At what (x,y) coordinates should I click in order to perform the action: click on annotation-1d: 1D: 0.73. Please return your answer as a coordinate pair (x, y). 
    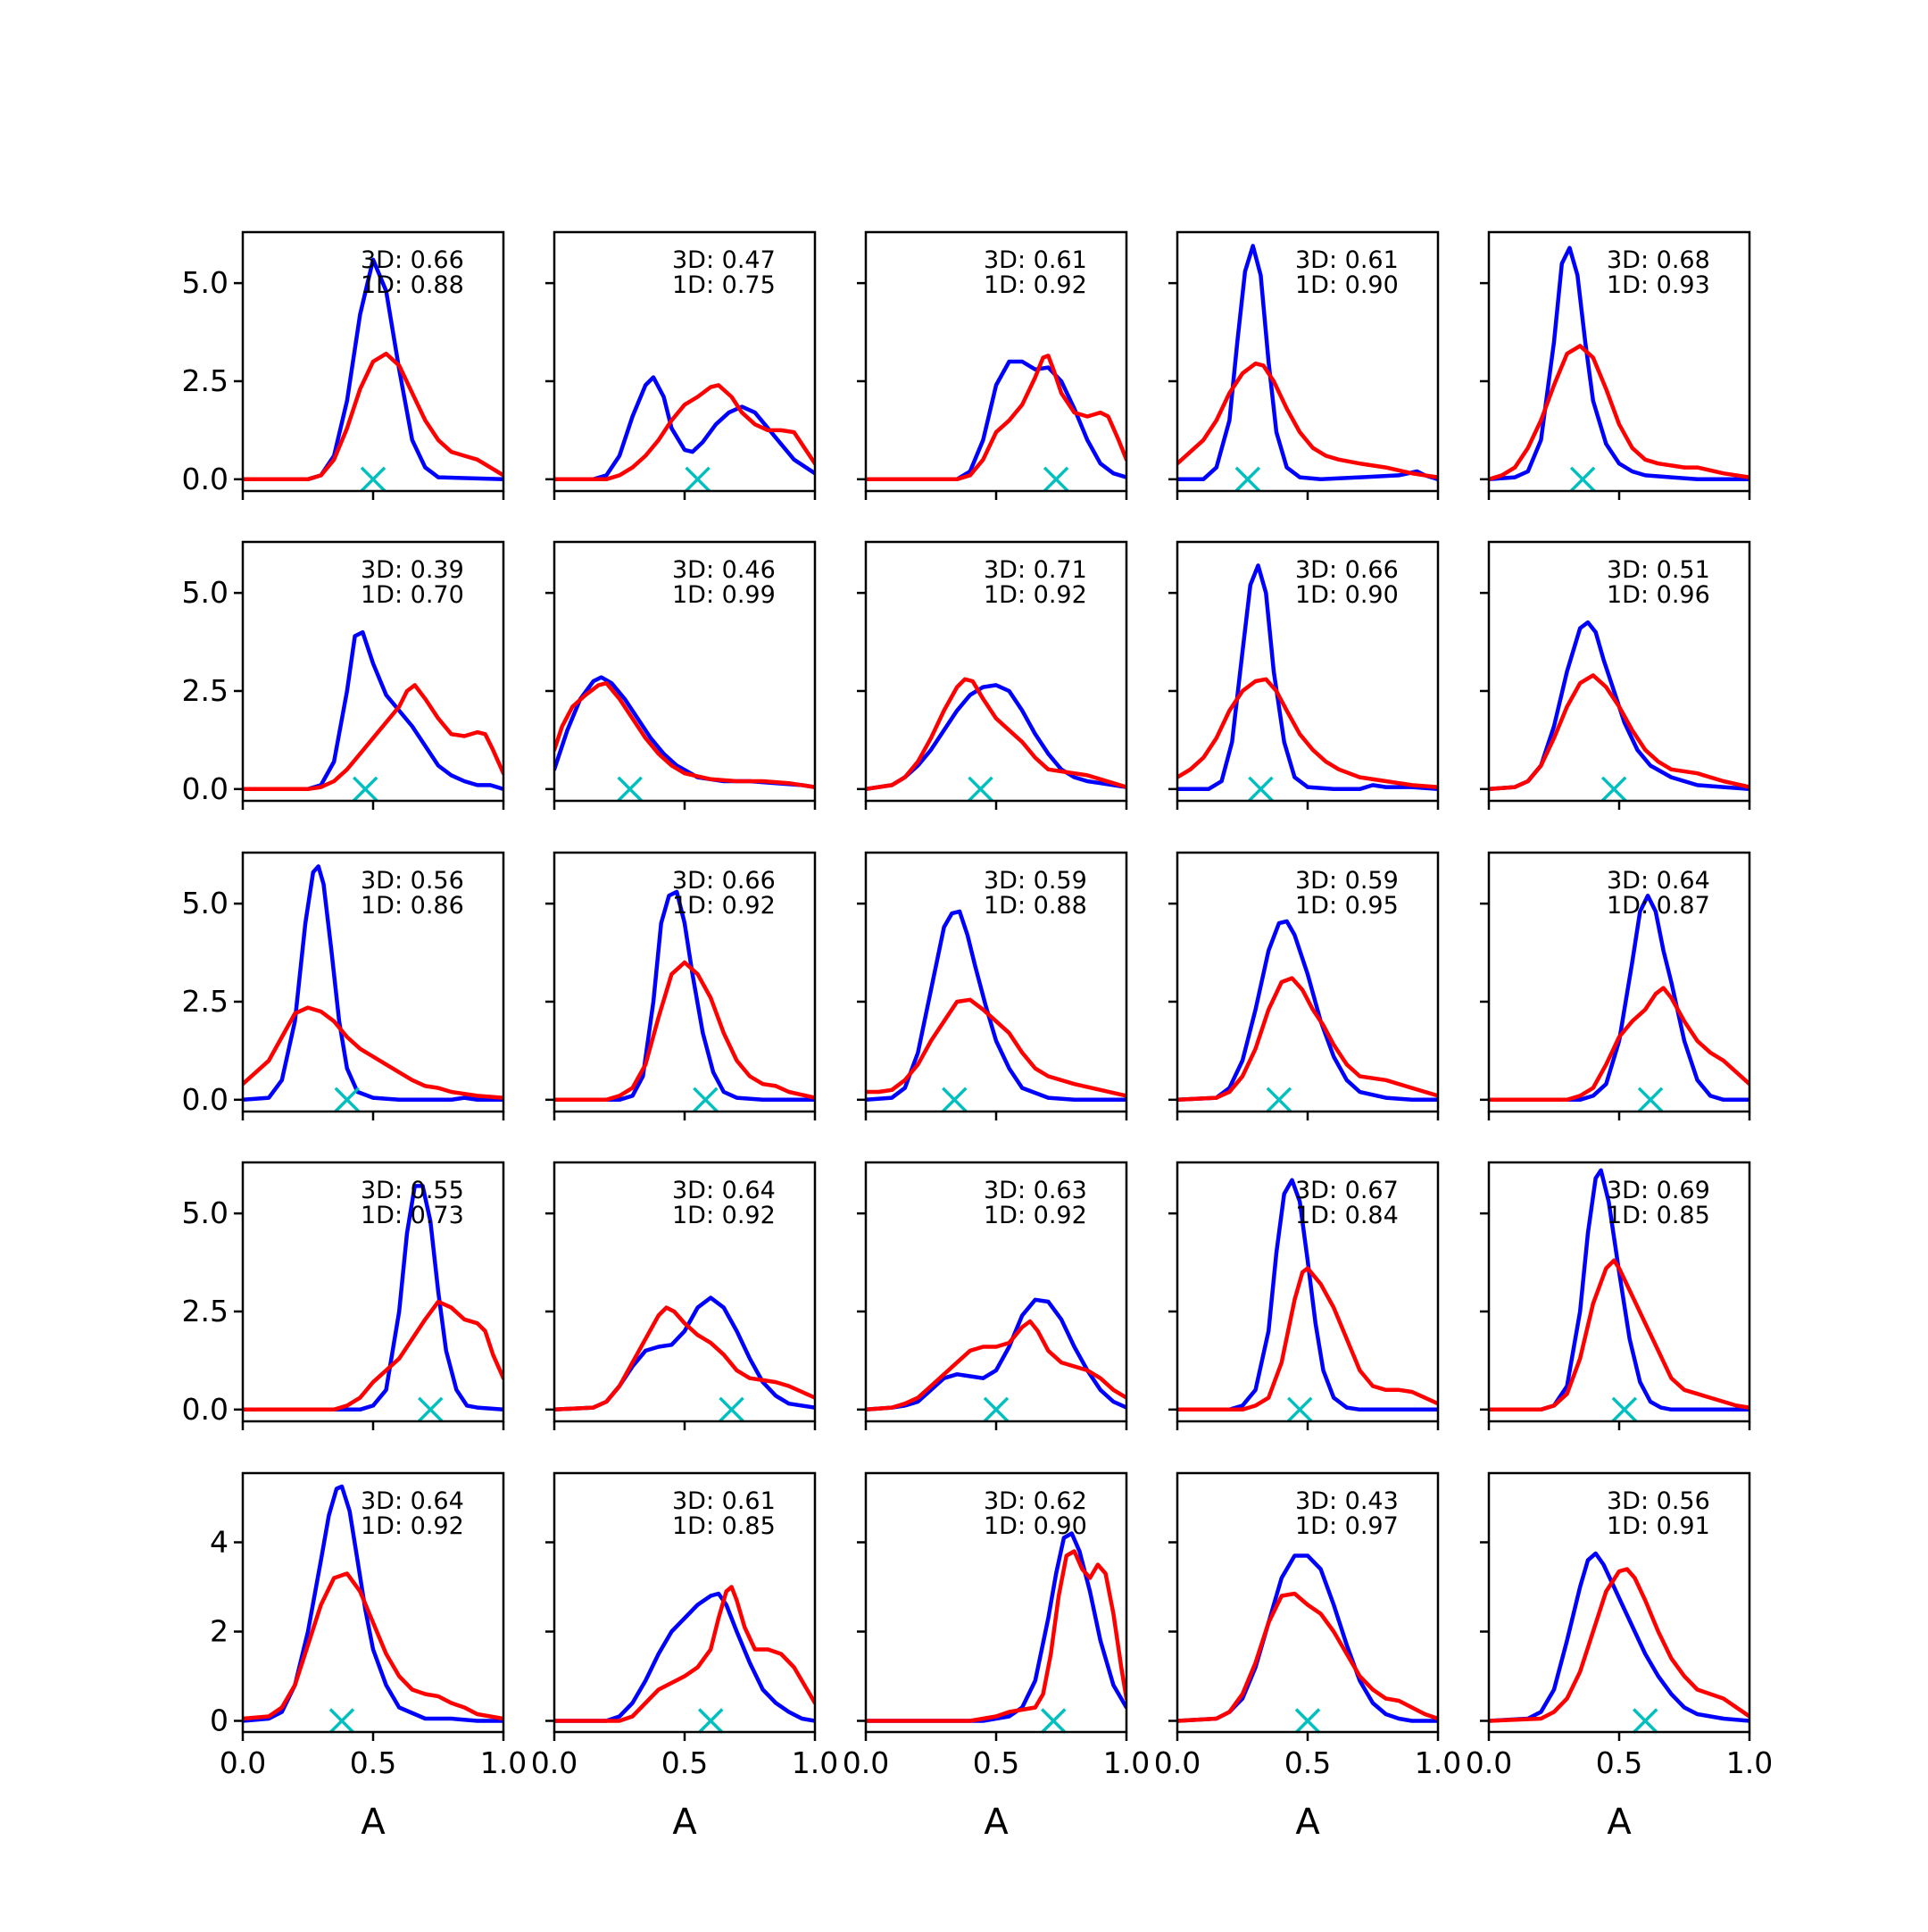
    Looking at the image, I should click on (412, 1215).